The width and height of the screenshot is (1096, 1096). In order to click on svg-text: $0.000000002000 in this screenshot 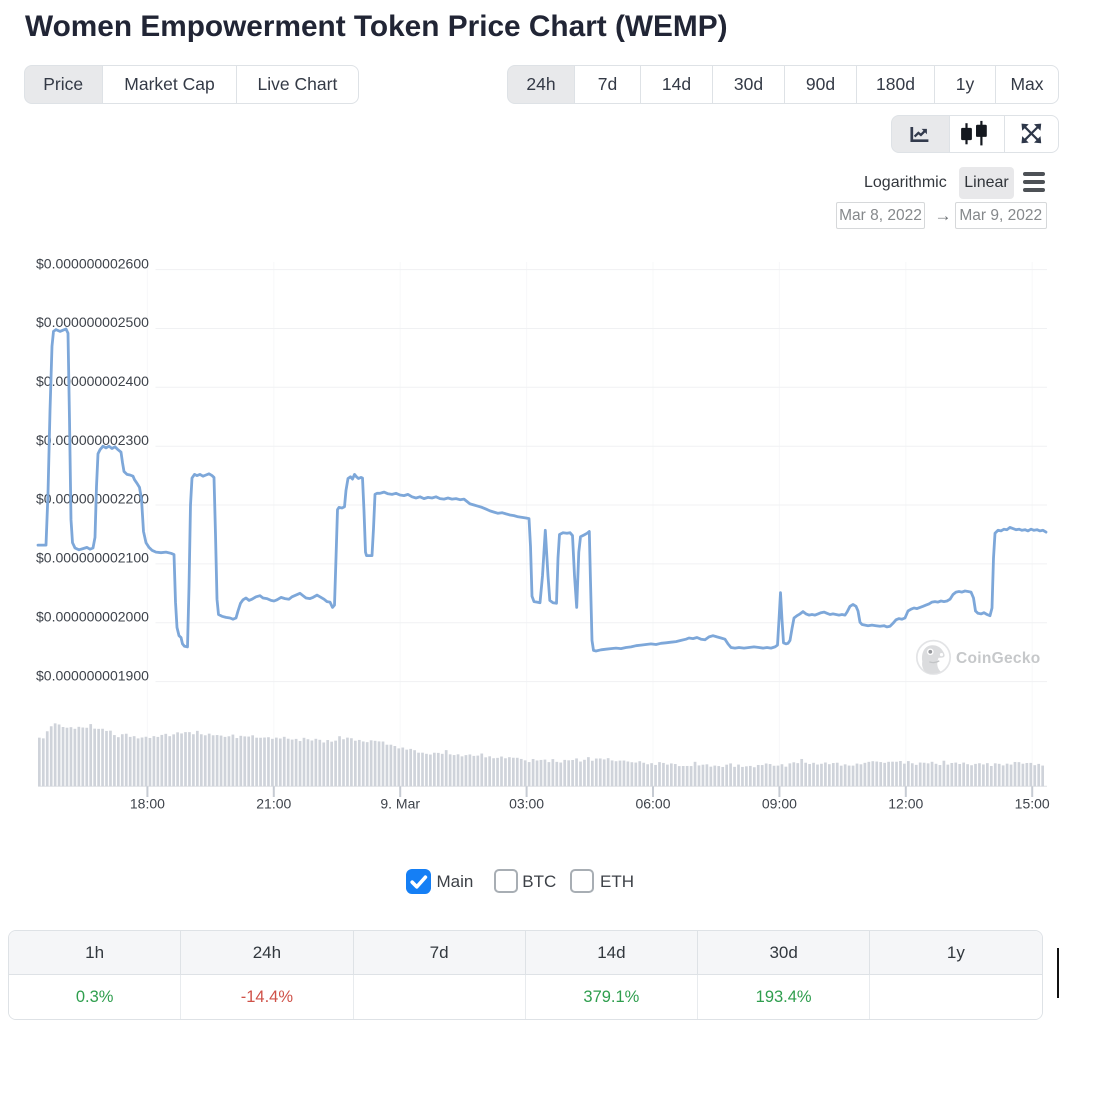, I will do `click(92, 616)`.